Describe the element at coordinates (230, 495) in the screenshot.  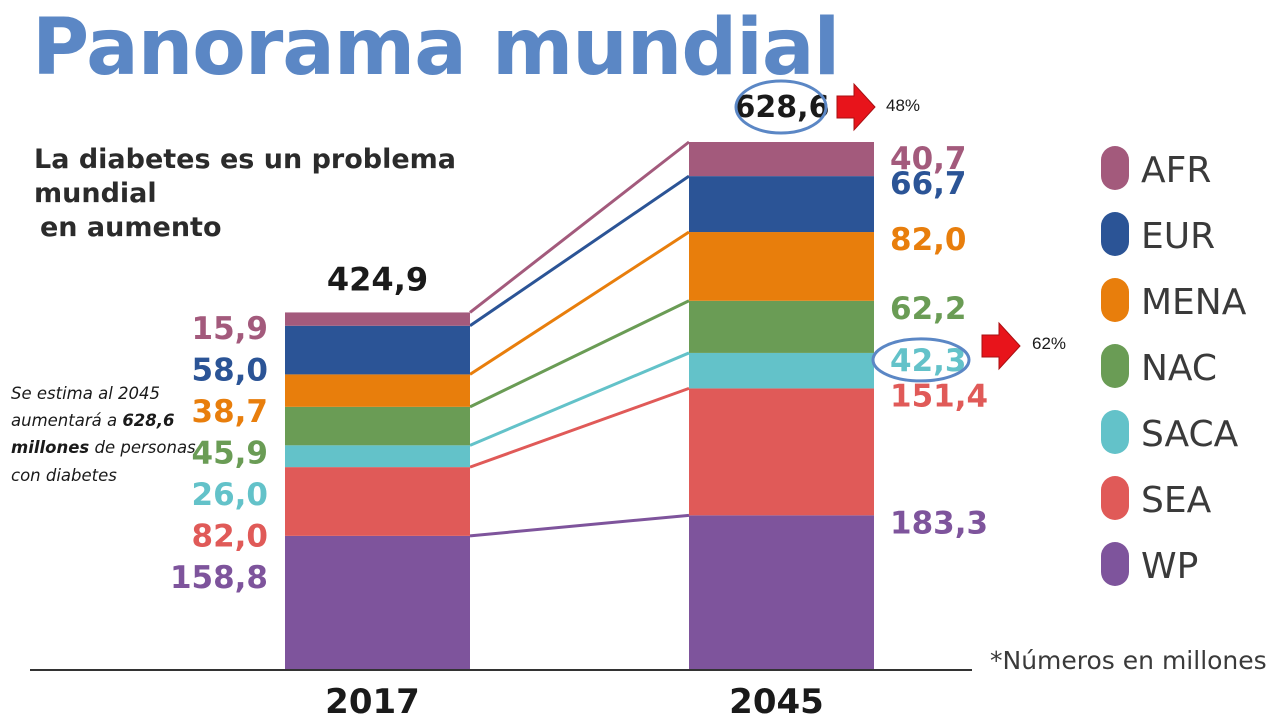
I see `value-label-2017-saca: 26,0` at that location.